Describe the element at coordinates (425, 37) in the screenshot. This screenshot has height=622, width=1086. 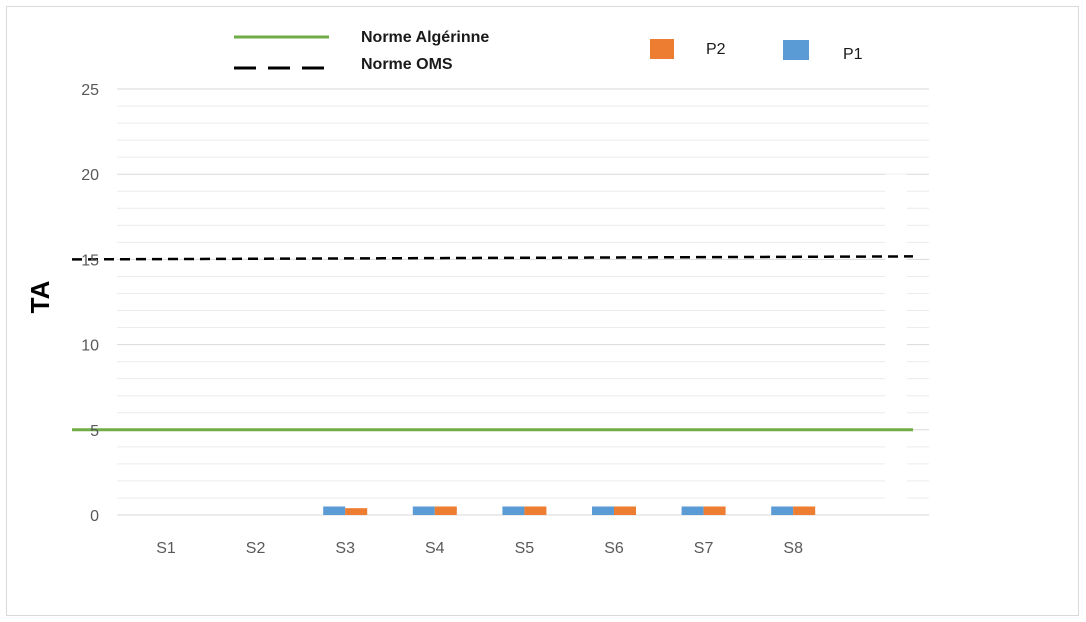
I see `legend-label-norme-algerinne: Norme Algérinne` at that location.